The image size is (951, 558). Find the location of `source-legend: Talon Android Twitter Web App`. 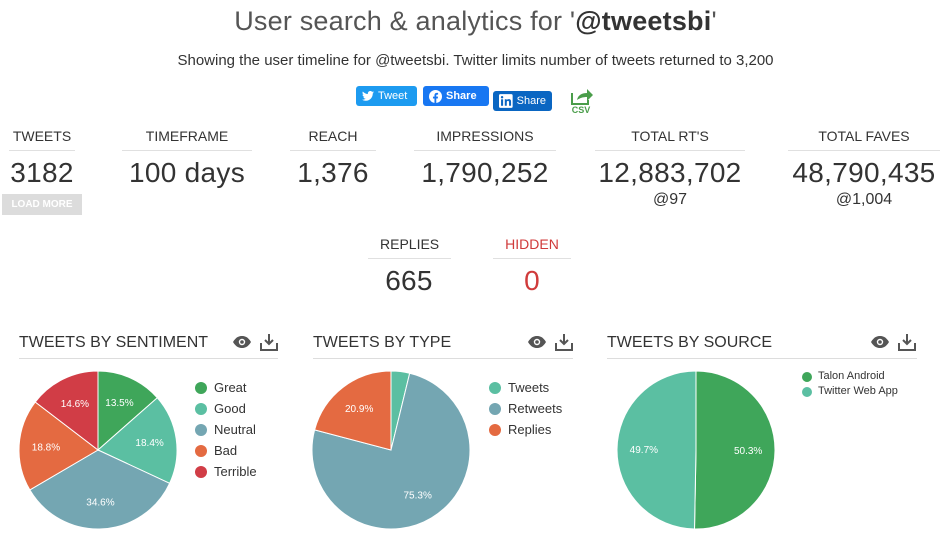

source-legend: Talon Android Twitter Web App is located at coordinates (850, 385).